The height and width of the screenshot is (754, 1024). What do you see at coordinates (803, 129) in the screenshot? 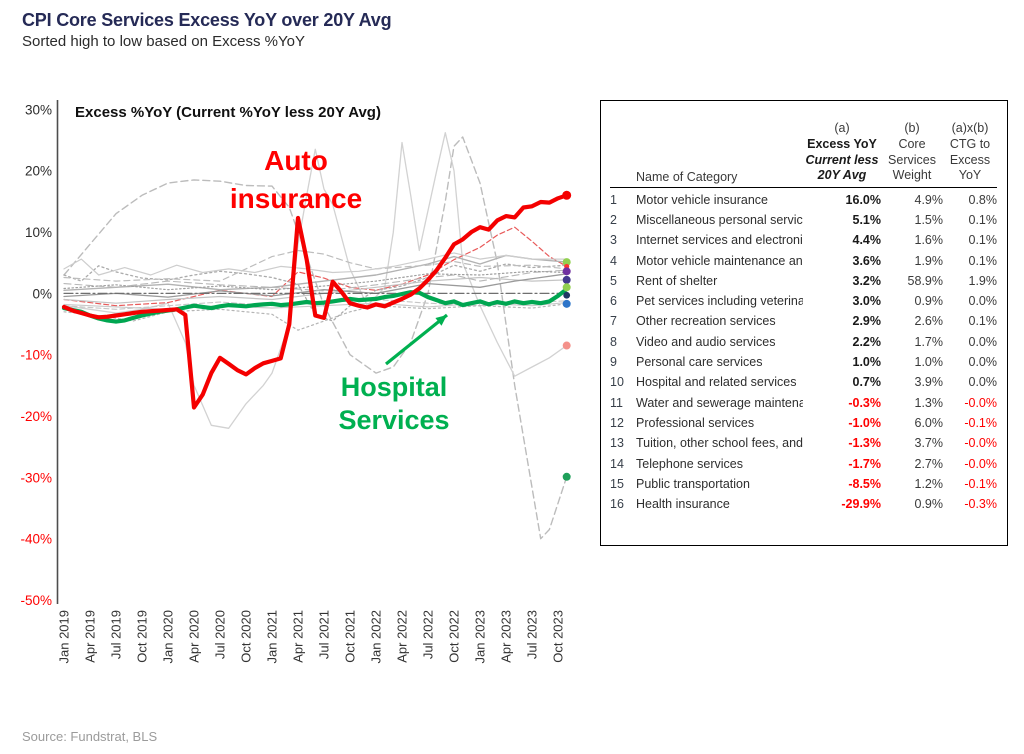
I see `table-column-letters: (a) (b) (a)x(b)` at bounding box center [803, 129].